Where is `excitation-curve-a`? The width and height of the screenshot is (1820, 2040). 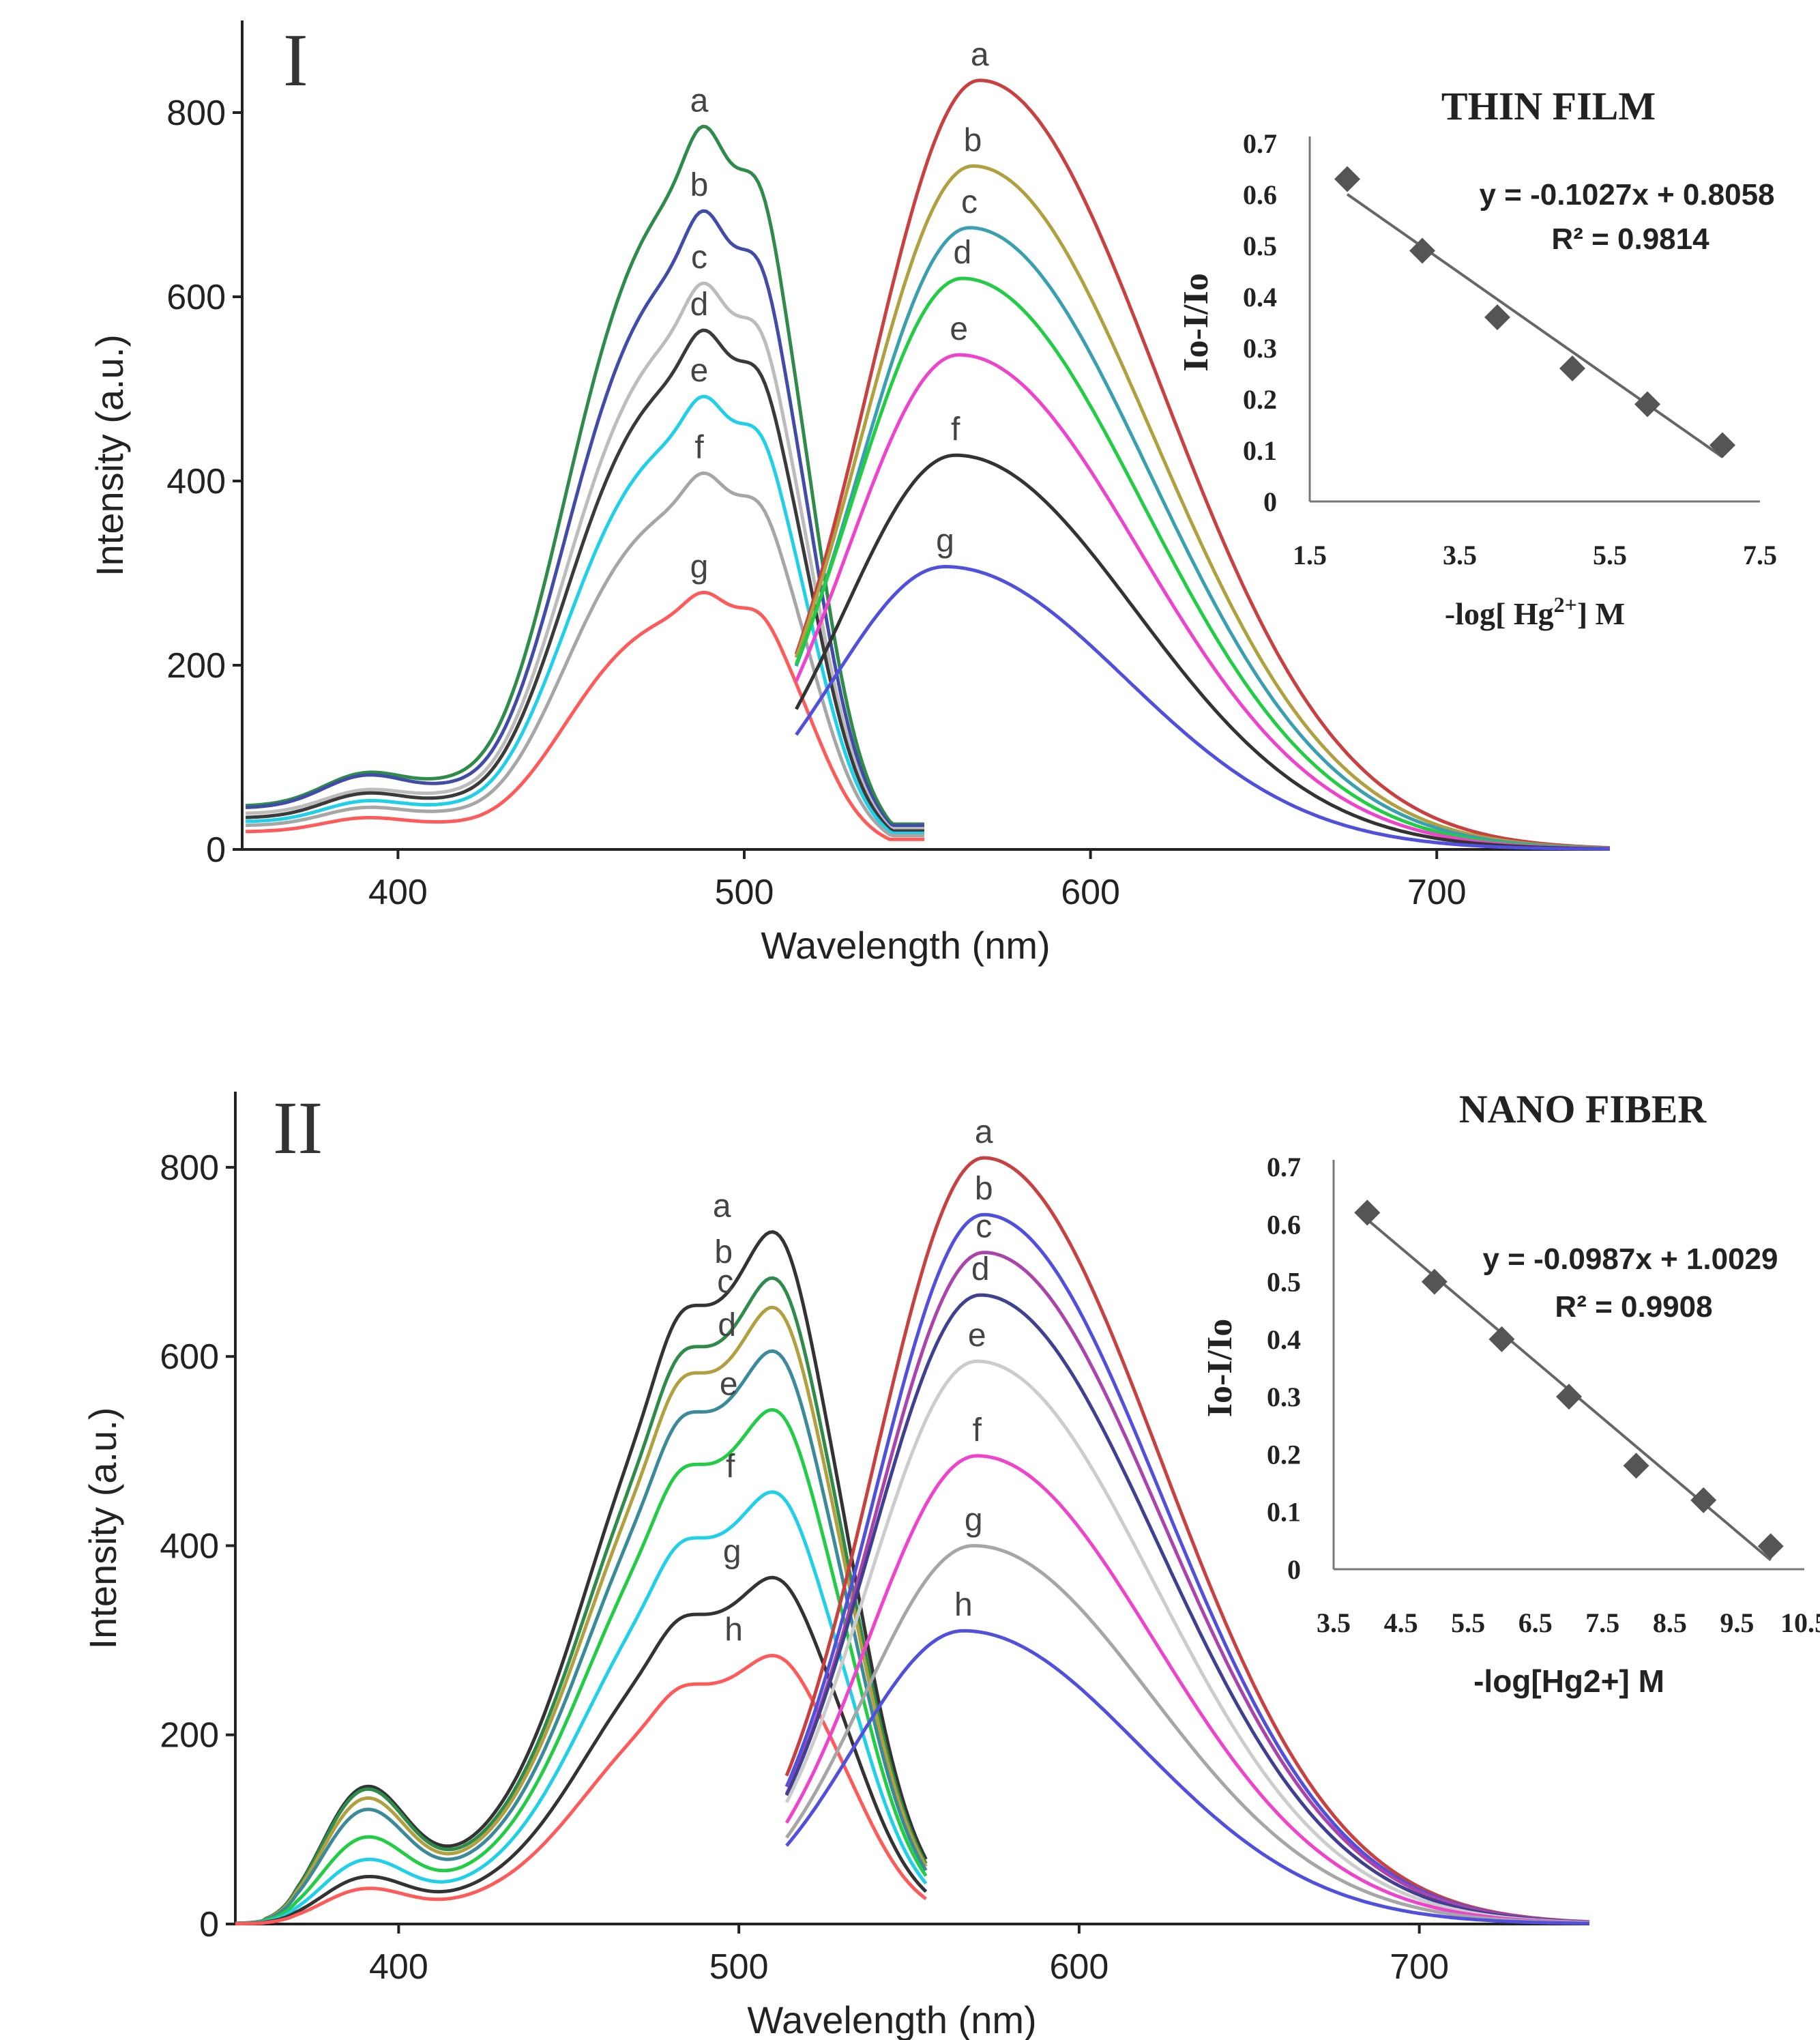 excitation-curve-a is located at coordinates (585, 475).